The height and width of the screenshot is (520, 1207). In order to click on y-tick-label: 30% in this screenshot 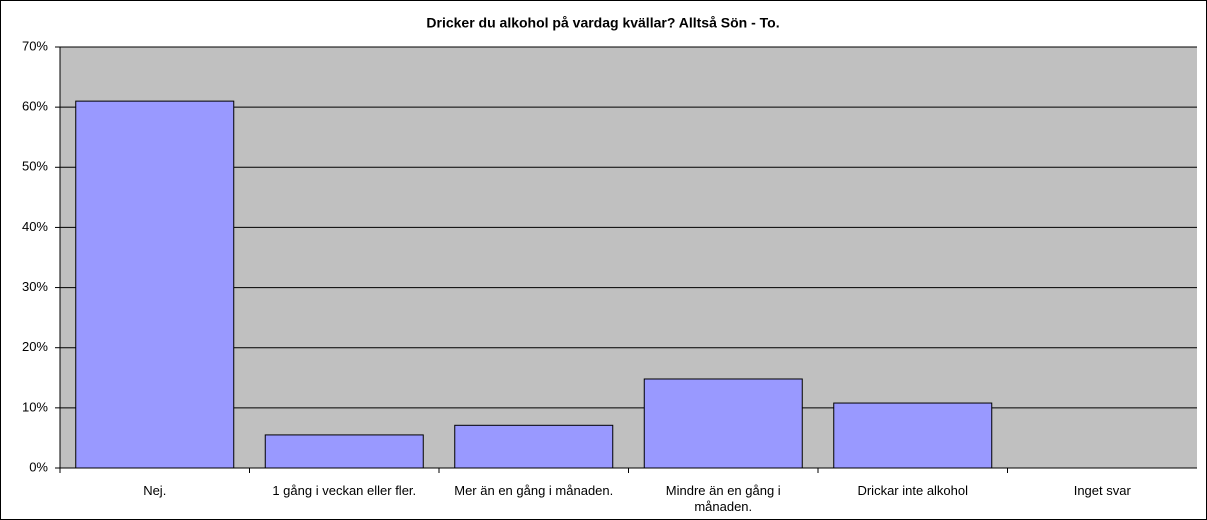, I will do `click(35, 286)`.